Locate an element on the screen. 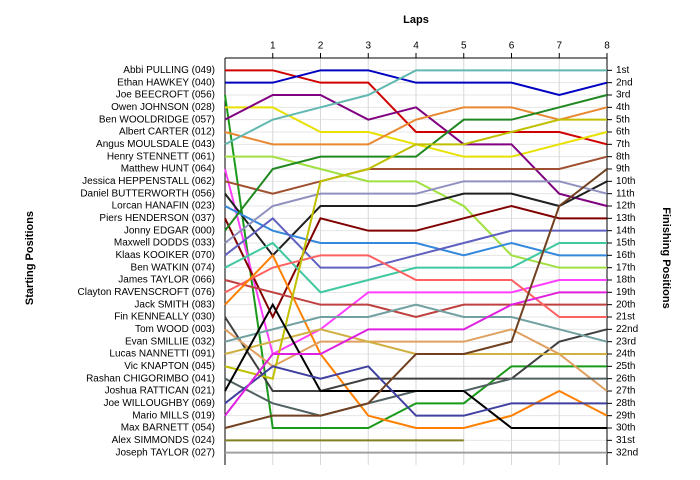  y2-tick-label: 5th is located at coordinates (623, 119).